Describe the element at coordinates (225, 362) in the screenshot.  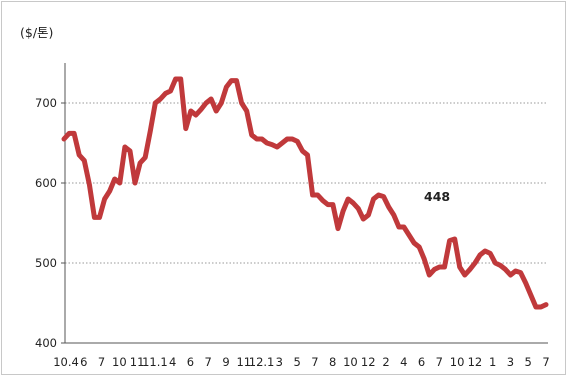
I see `x-tick-label: 9` at that location.